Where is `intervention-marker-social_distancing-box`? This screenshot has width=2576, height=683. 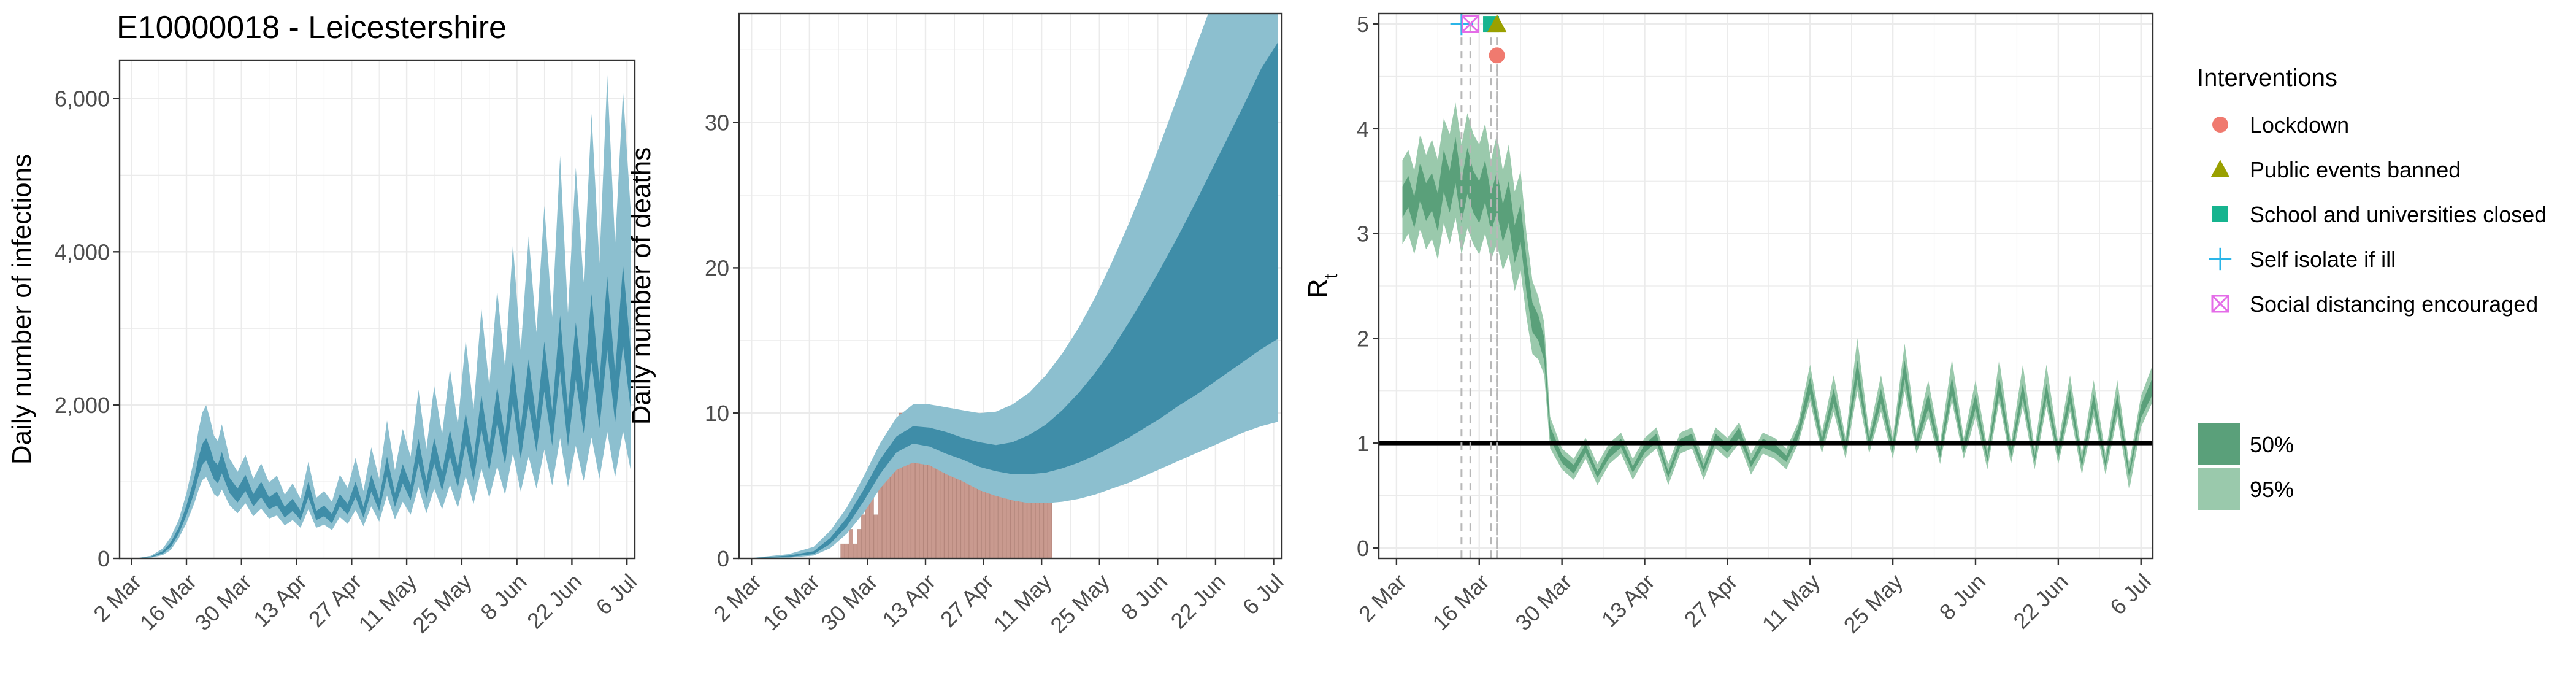
intervention-marker-social_distancing-box is located at coordinates (1470, 24).